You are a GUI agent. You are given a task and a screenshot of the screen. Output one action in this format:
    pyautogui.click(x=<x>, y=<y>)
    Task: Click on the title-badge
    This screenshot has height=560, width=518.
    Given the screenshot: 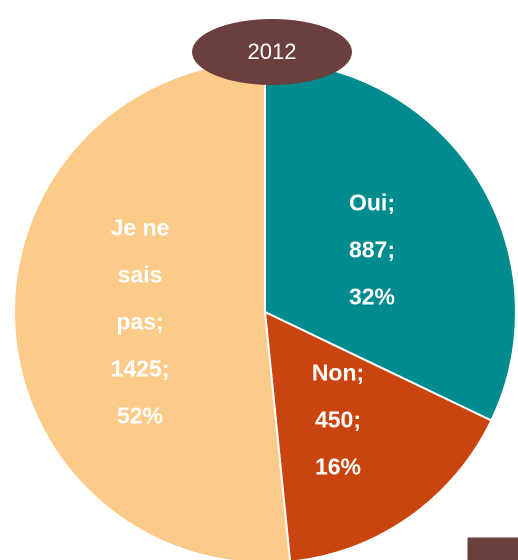 What is the action you would take?
    pyautogui.click(x=272, y=52)
    